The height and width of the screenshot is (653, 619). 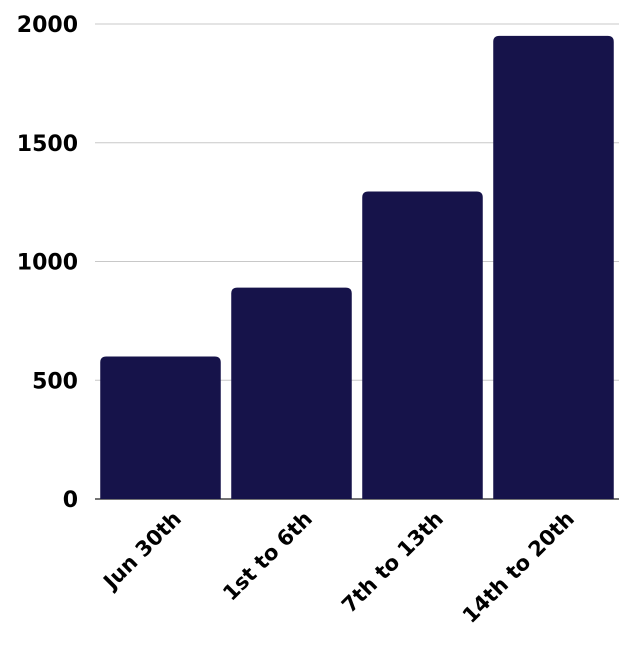 What do you see at coordinates (267, 556) in the screenshot?
I see `x-category-label: 1st to 6th` at bounding box center [267, 556].